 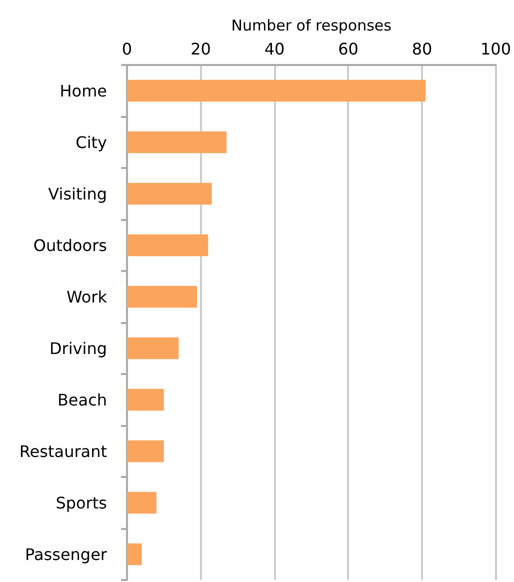 I want to click on x-tick-label: 20, so click(x=200, y=49).